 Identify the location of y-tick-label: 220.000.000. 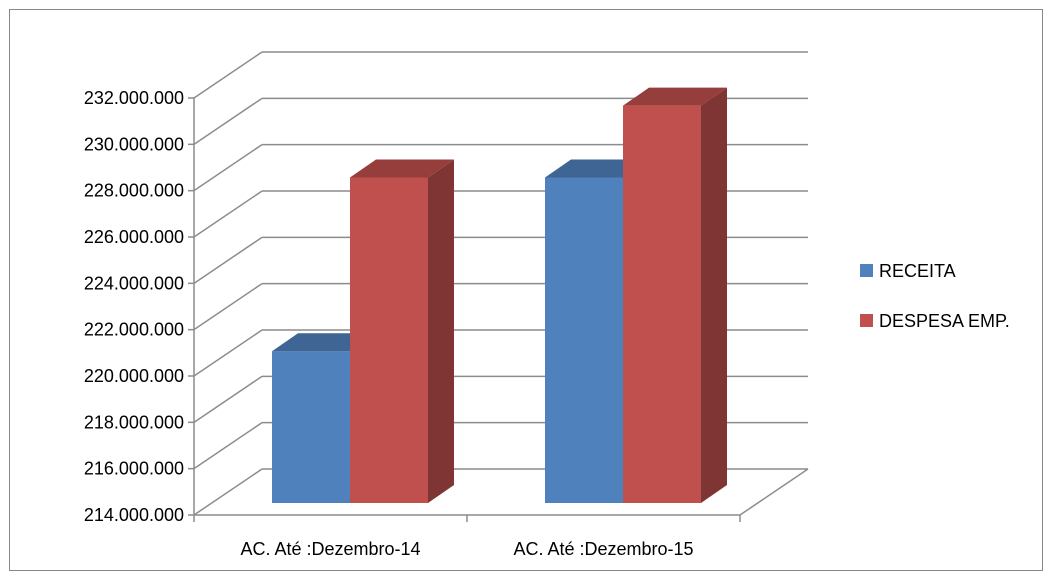
(134, 376).